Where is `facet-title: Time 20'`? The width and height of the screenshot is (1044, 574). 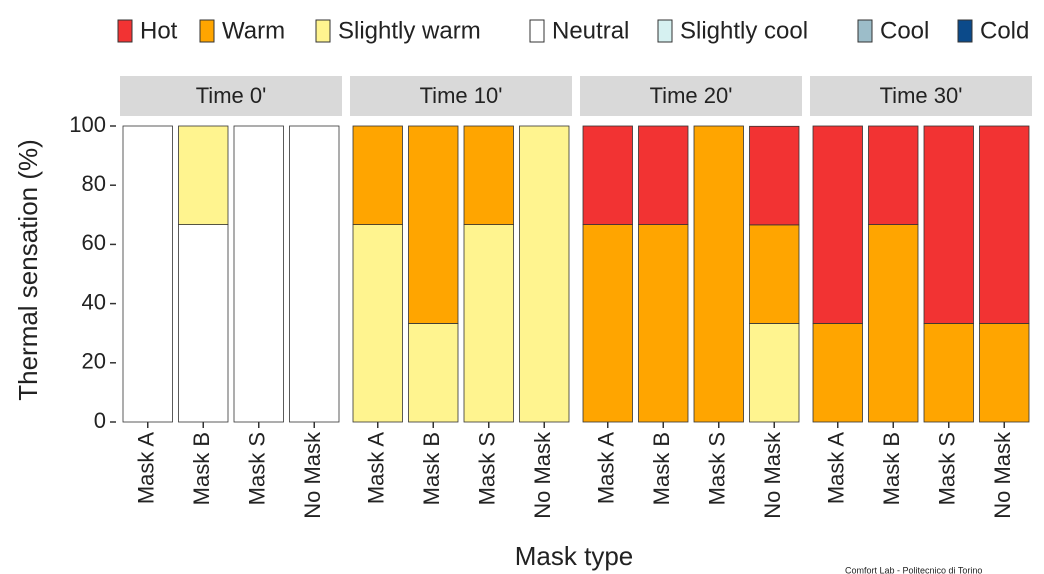 facet-title: Time 20' is located at coordinates (691, 95).